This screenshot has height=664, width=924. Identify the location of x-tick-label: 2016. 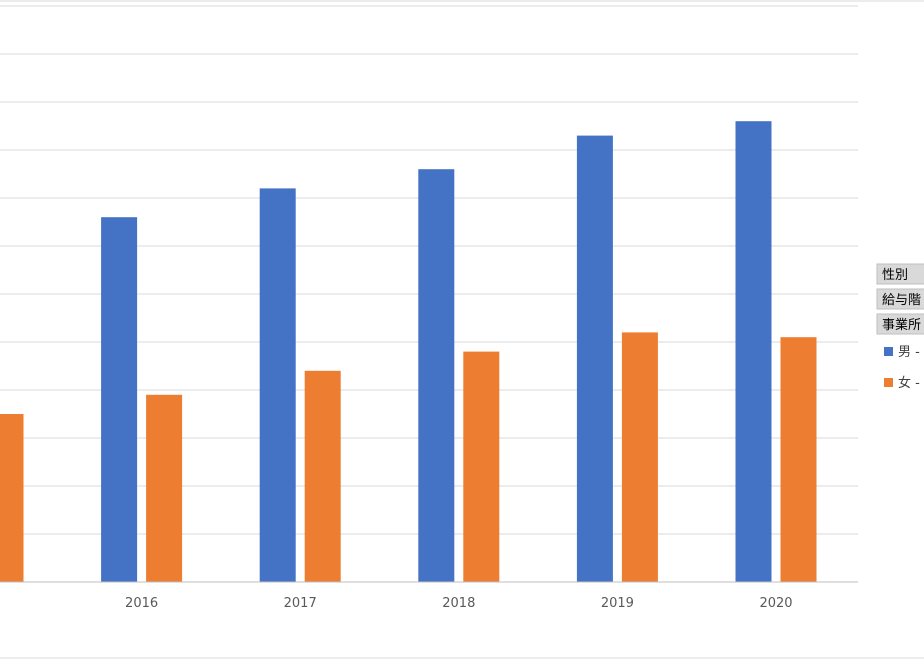
(141, 603).